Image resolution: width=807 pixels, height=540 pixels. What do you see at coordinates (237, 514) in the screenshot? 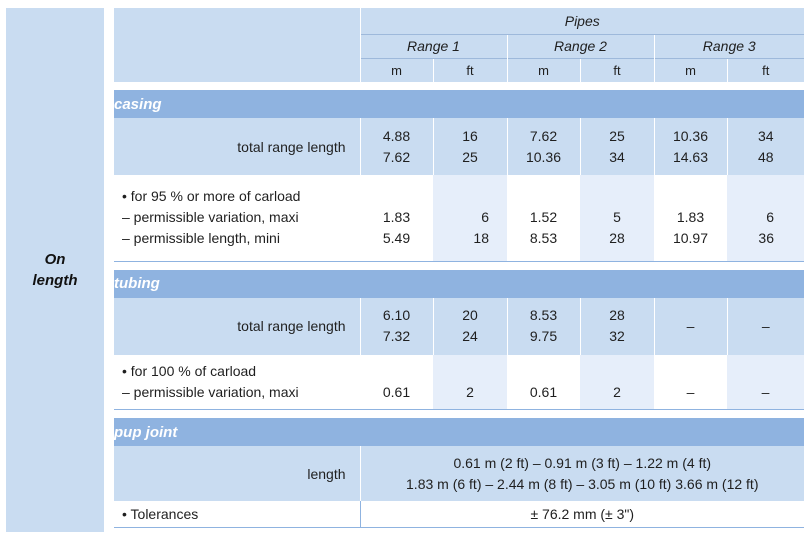
I see `tolerances-label: • Tolerances` at bounding box center [237, 514].